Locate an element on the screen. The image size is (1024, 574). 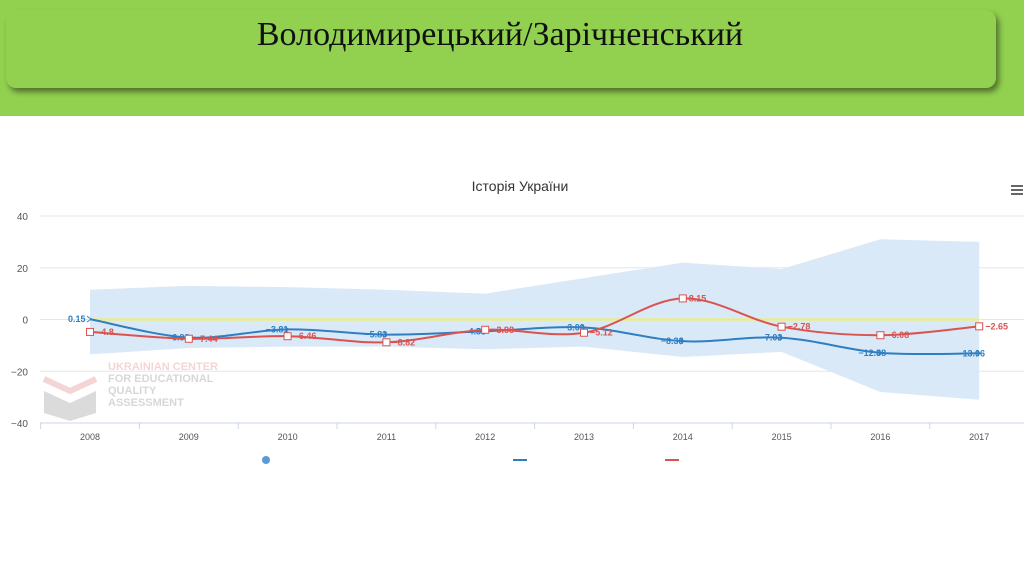
menu-icon is located at coordinates (1017, 191).